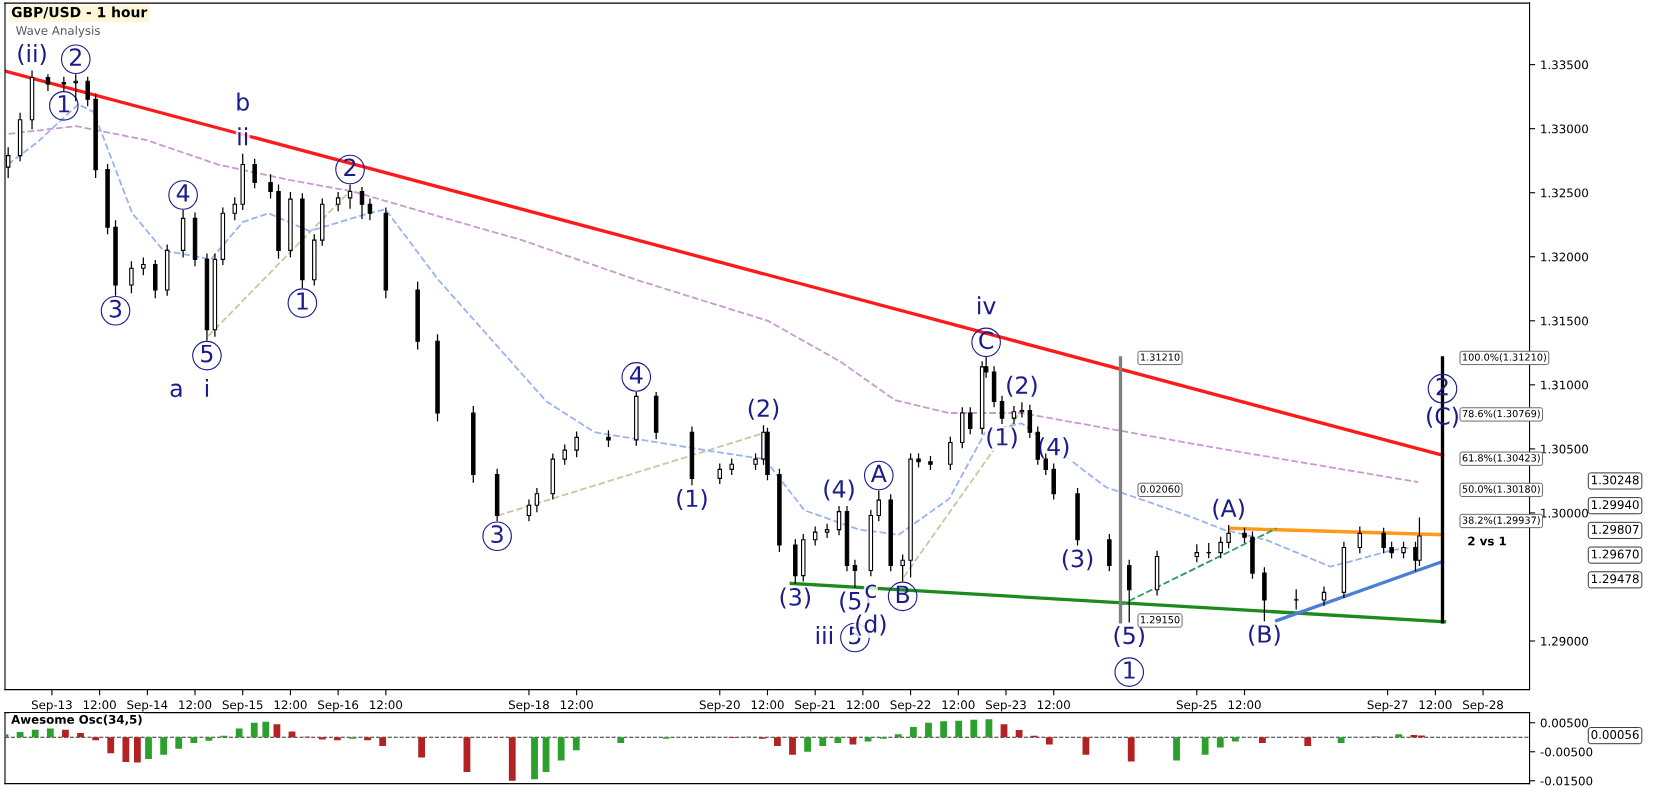  What do you see at coordinates (1564, 723) in the screenshot?
I see `y-tick-label: 0.00500` at bounding box center [1564, 723].